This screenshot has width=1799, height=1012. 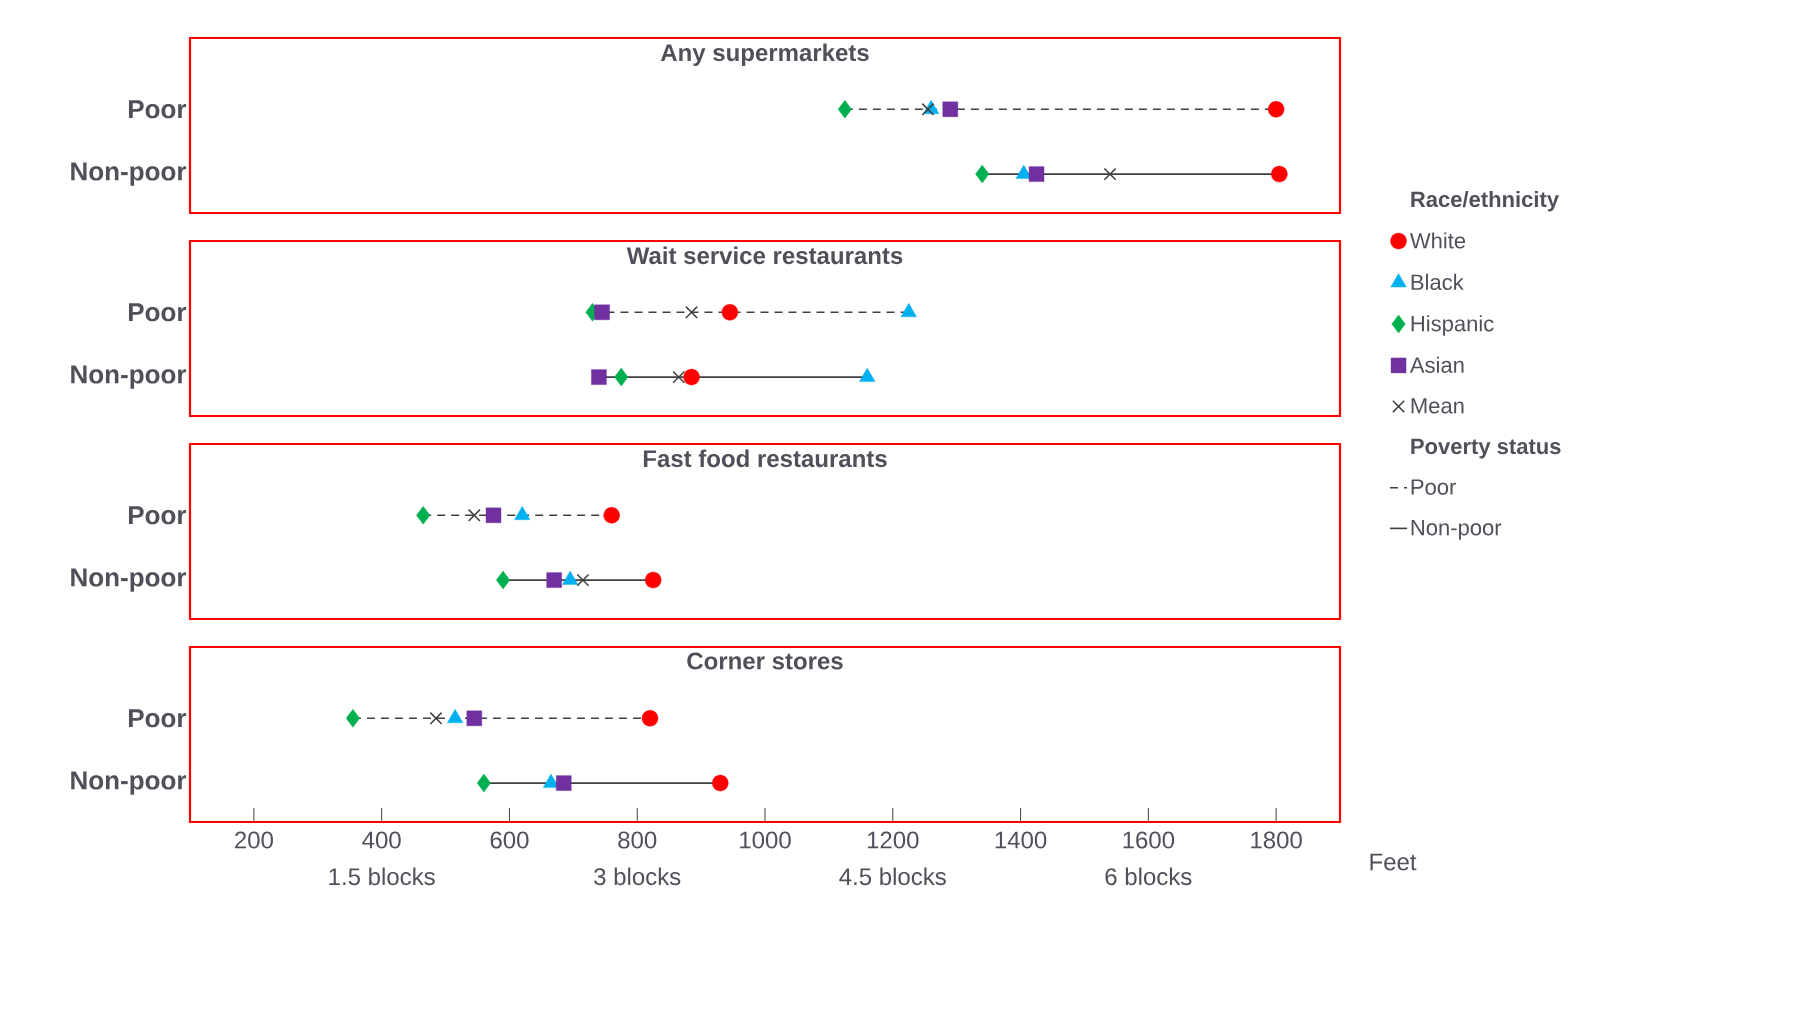 I want to click on legend-title: Race/ethnicity, so click(x=1485, y=201).